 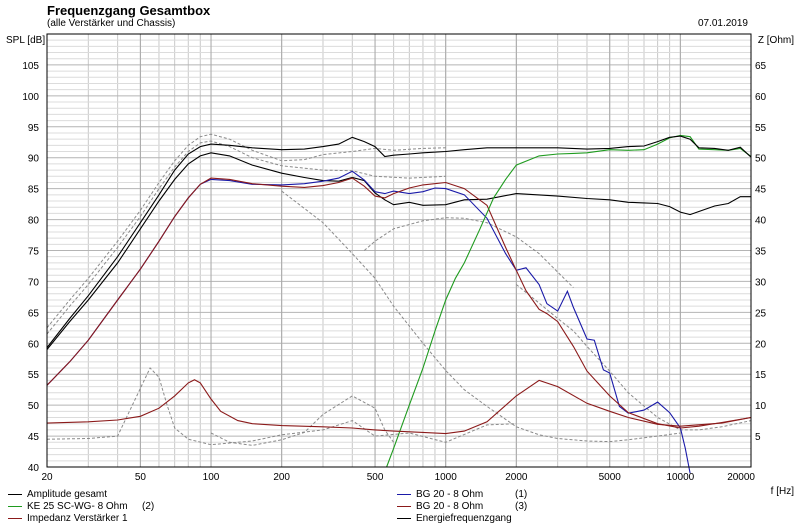 I want to click on chart-subtitle: (alle Verstärker und Chassis), so click(x=111, y=23).